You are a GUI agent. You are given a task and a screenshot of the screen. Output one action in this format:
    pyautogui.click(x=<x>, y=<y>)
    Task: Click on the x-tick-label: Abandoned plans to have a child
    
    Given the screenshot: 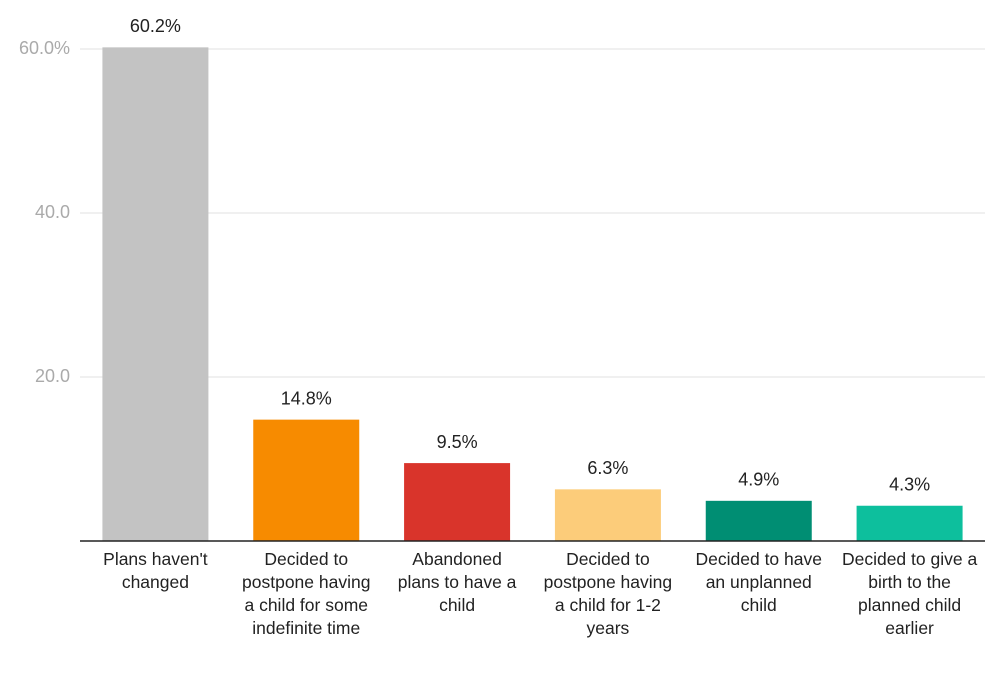 What is the action you would take?
    pyautogui.click(x=457, y=582)
    